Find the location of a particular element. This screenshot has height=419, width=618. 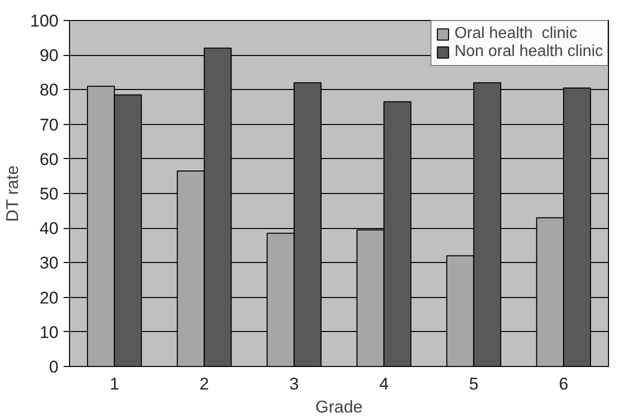

y-tick-label: 90 is located at coordinates (49, 56).